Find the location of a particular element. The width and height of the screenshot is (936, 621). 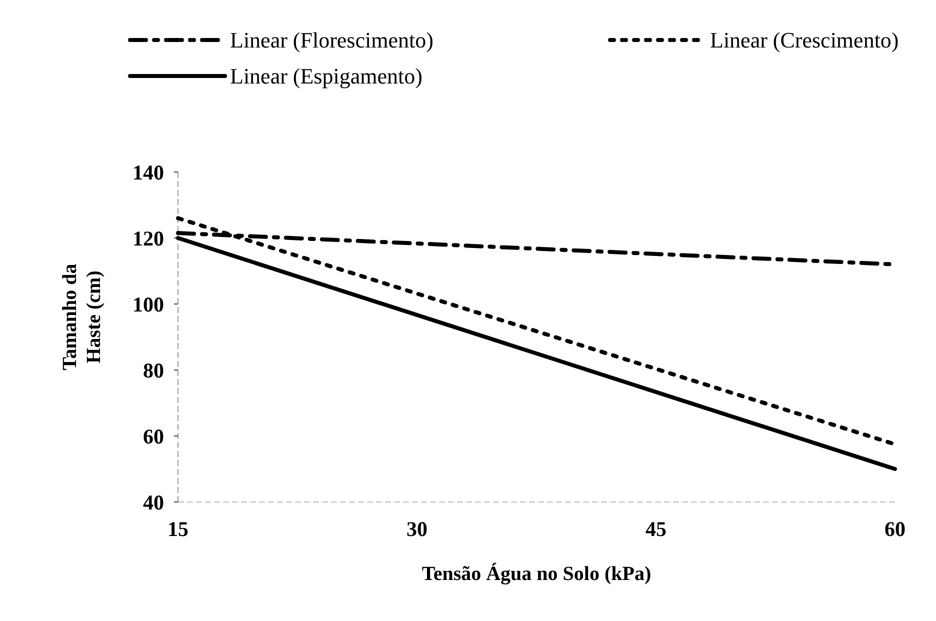

legend-label: Linear (Espigamento) is located at coordinates (326, 76).